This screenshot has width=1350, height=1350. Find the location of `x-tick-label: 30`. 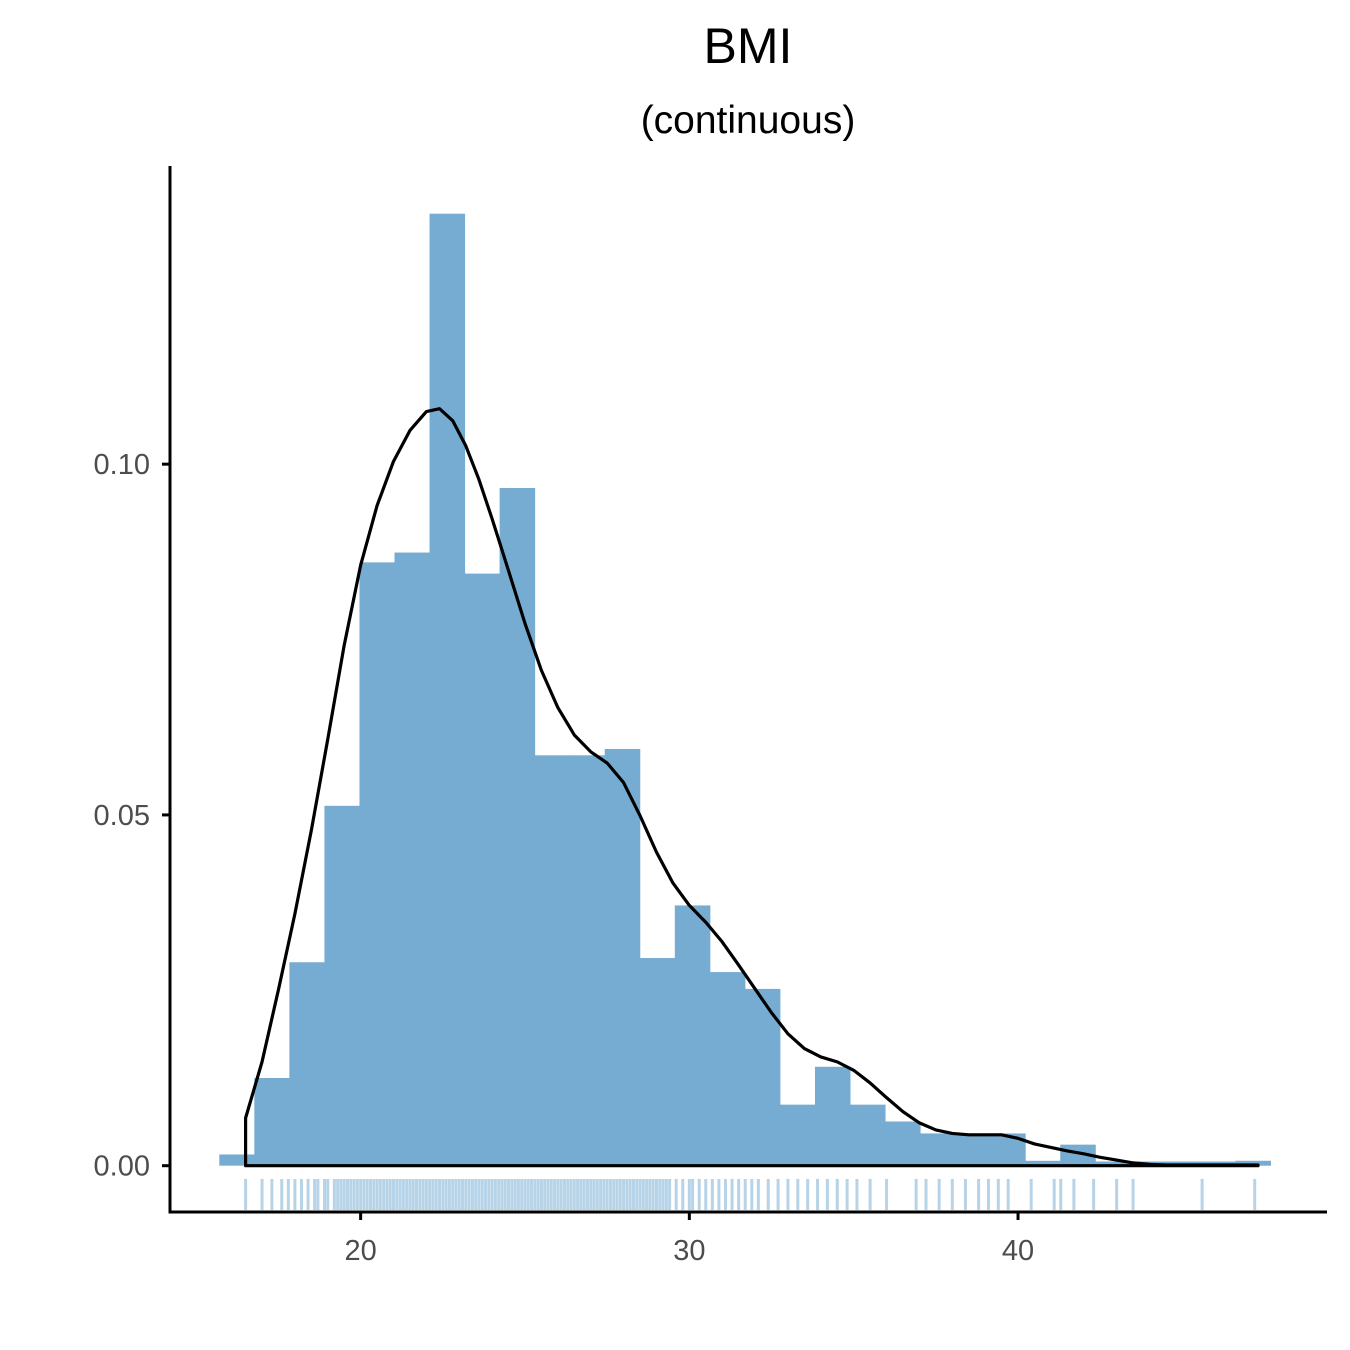

x-tick-label: 30 is located at coordinates (689, 1251).